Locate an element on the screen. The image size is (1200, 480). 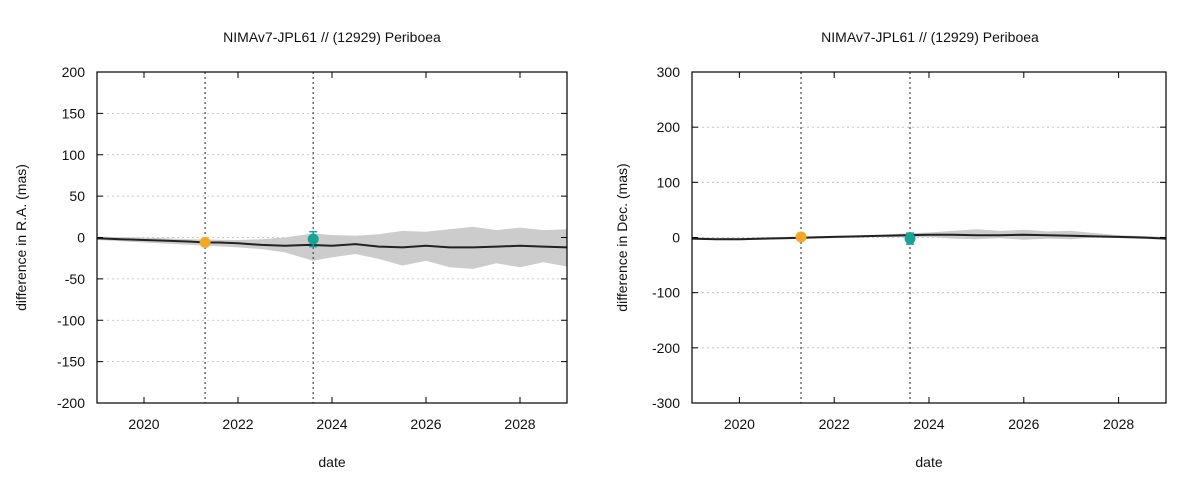
uncertainty-band is located at coordinates (332, 247).